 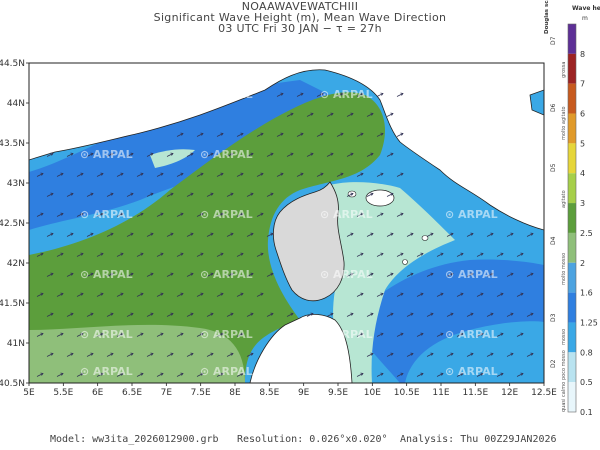 What do you see at coordinates (564, 269) in the screenshot?
I see `sea-state-label: molto mosso` at bounding box center [564, 269].